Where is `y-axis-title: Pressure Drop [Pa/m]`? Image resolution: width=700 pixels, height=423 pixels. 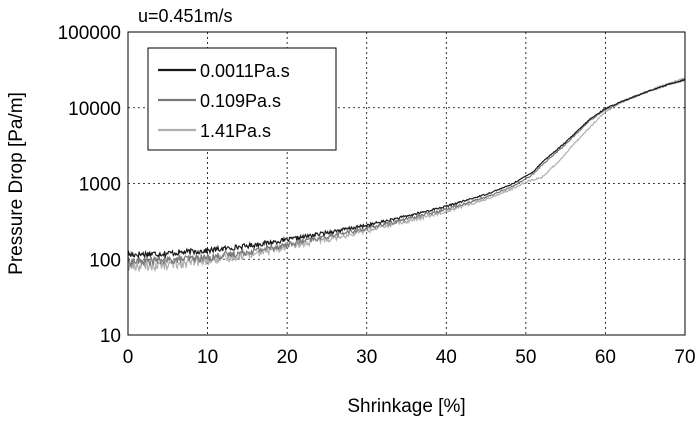 y-axis-title: Pressure Drop [Pa/m] is located at coordinates (16, 183).